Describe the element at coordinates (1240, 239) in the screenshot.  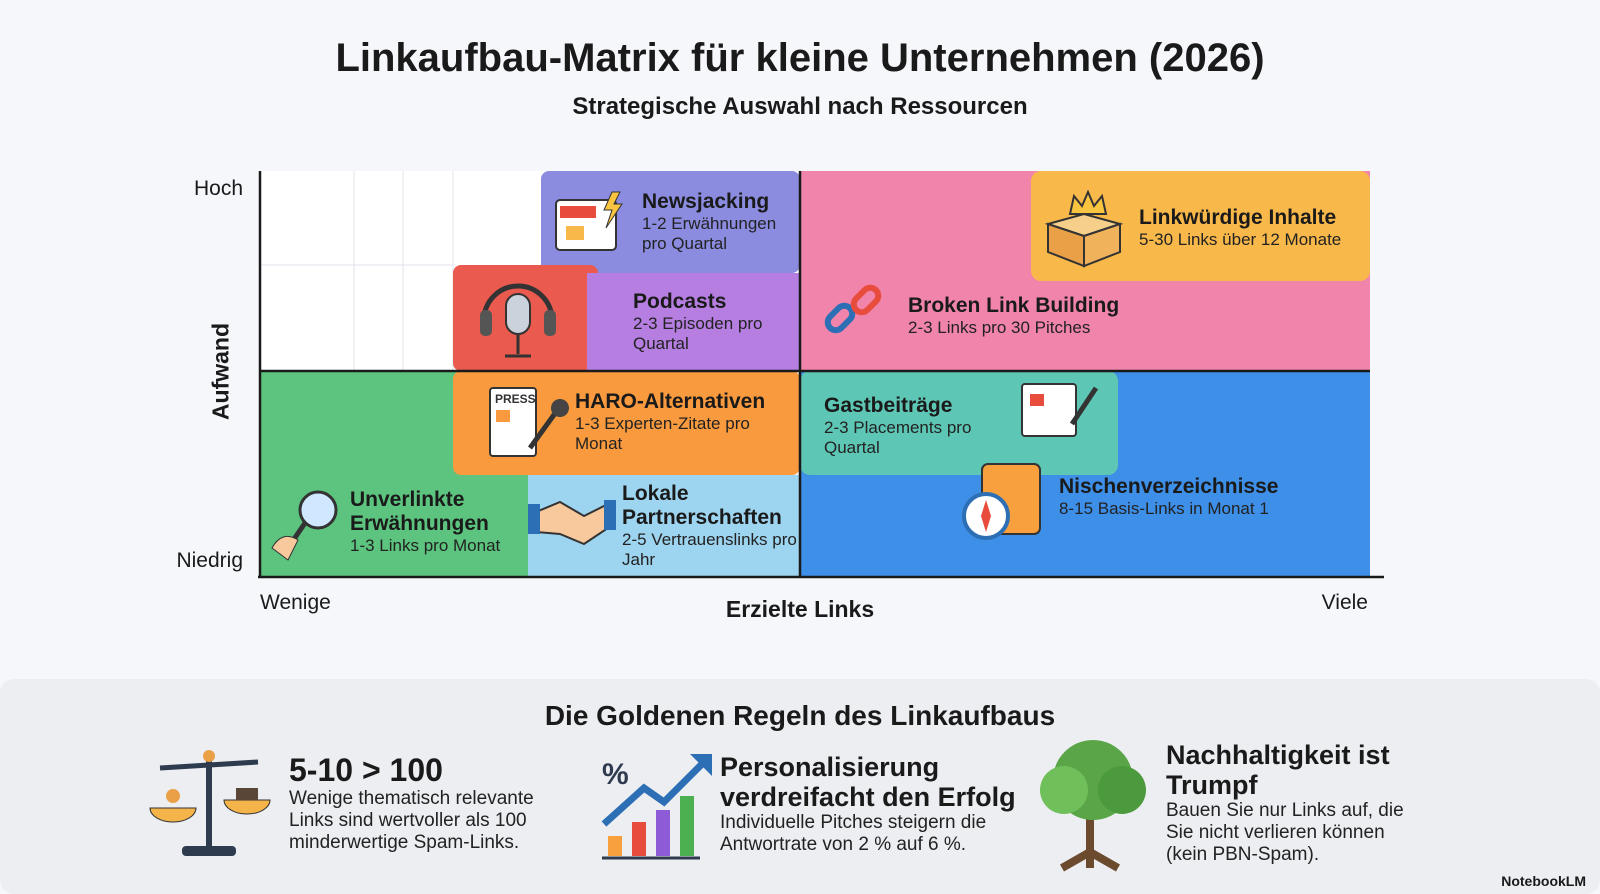
I see `cell-text: 5-30 Links über 12 Monate` at that location.